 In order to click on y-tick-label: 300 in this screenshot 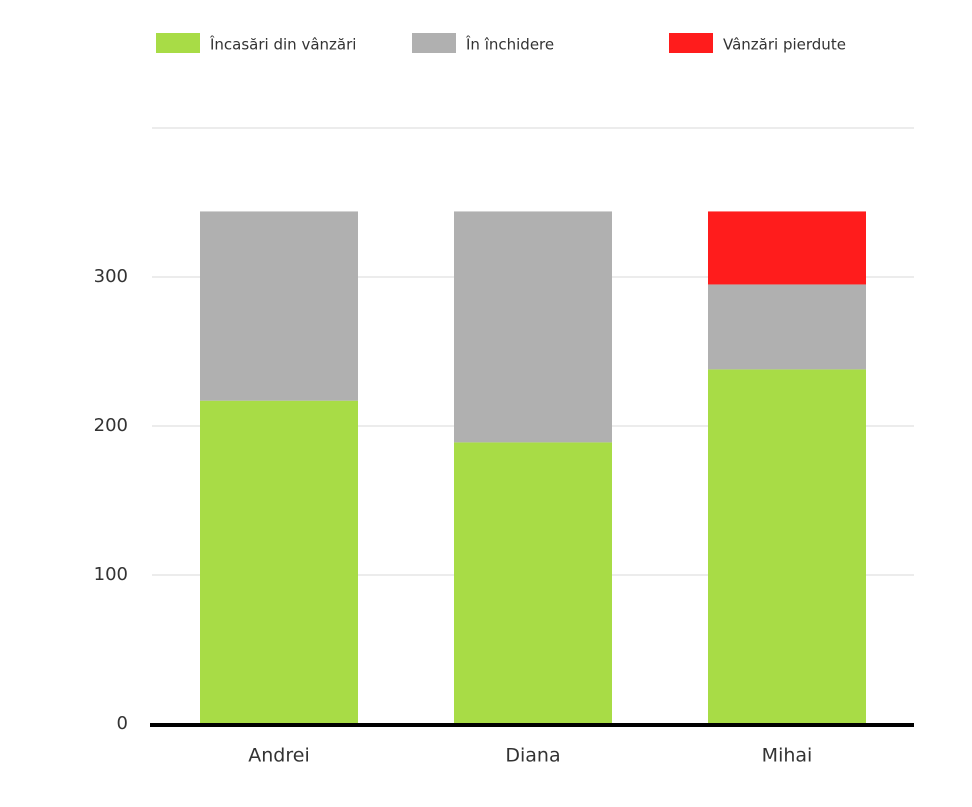, I will do `click(111, 276)`.